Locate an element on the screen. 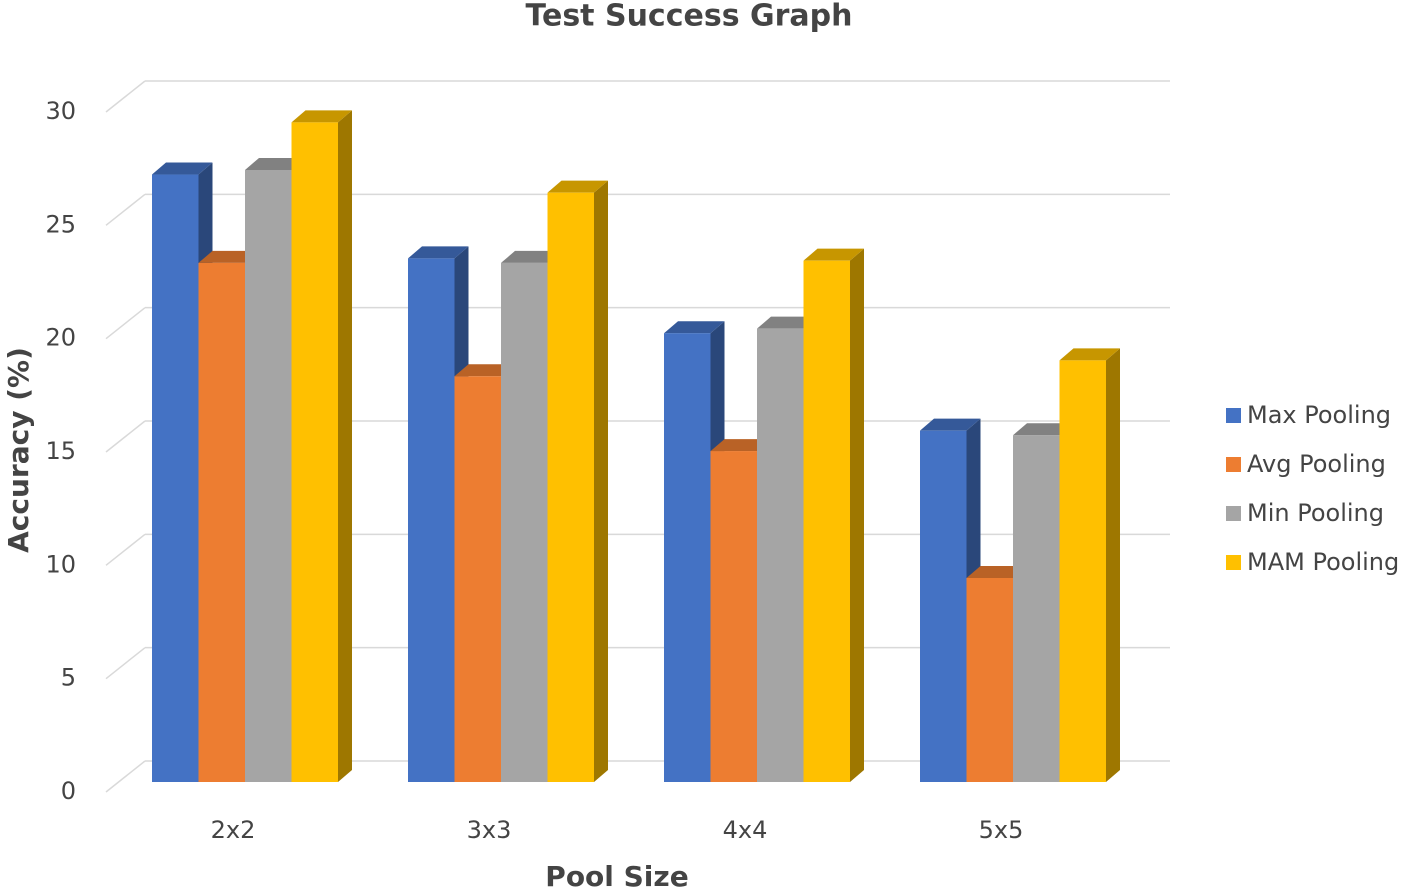 This screenshot has width=1405, height=894. y-tick-label: 0 is located at coordinates (68, 791).